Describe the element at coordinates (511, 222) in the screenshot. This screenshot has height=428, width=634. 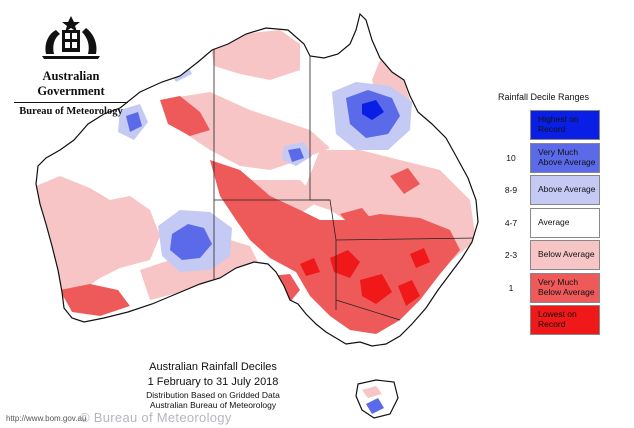
I see `legend-range: 4-7` at that location.